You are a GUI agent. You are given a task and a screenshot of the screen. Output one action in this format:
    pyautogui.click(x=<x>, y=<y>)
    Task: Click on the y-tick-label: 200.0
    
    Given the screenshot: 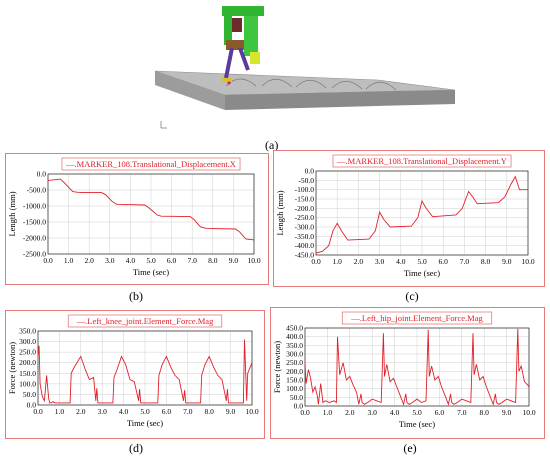 What is the action you would take?
    pyautogui.click(x=294, y=371)
    